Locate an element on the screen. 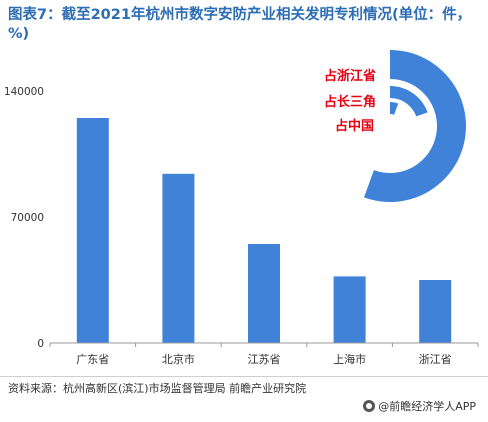  brand-mark: @前瞻经济学人APP is located at coordinates (419, 406).